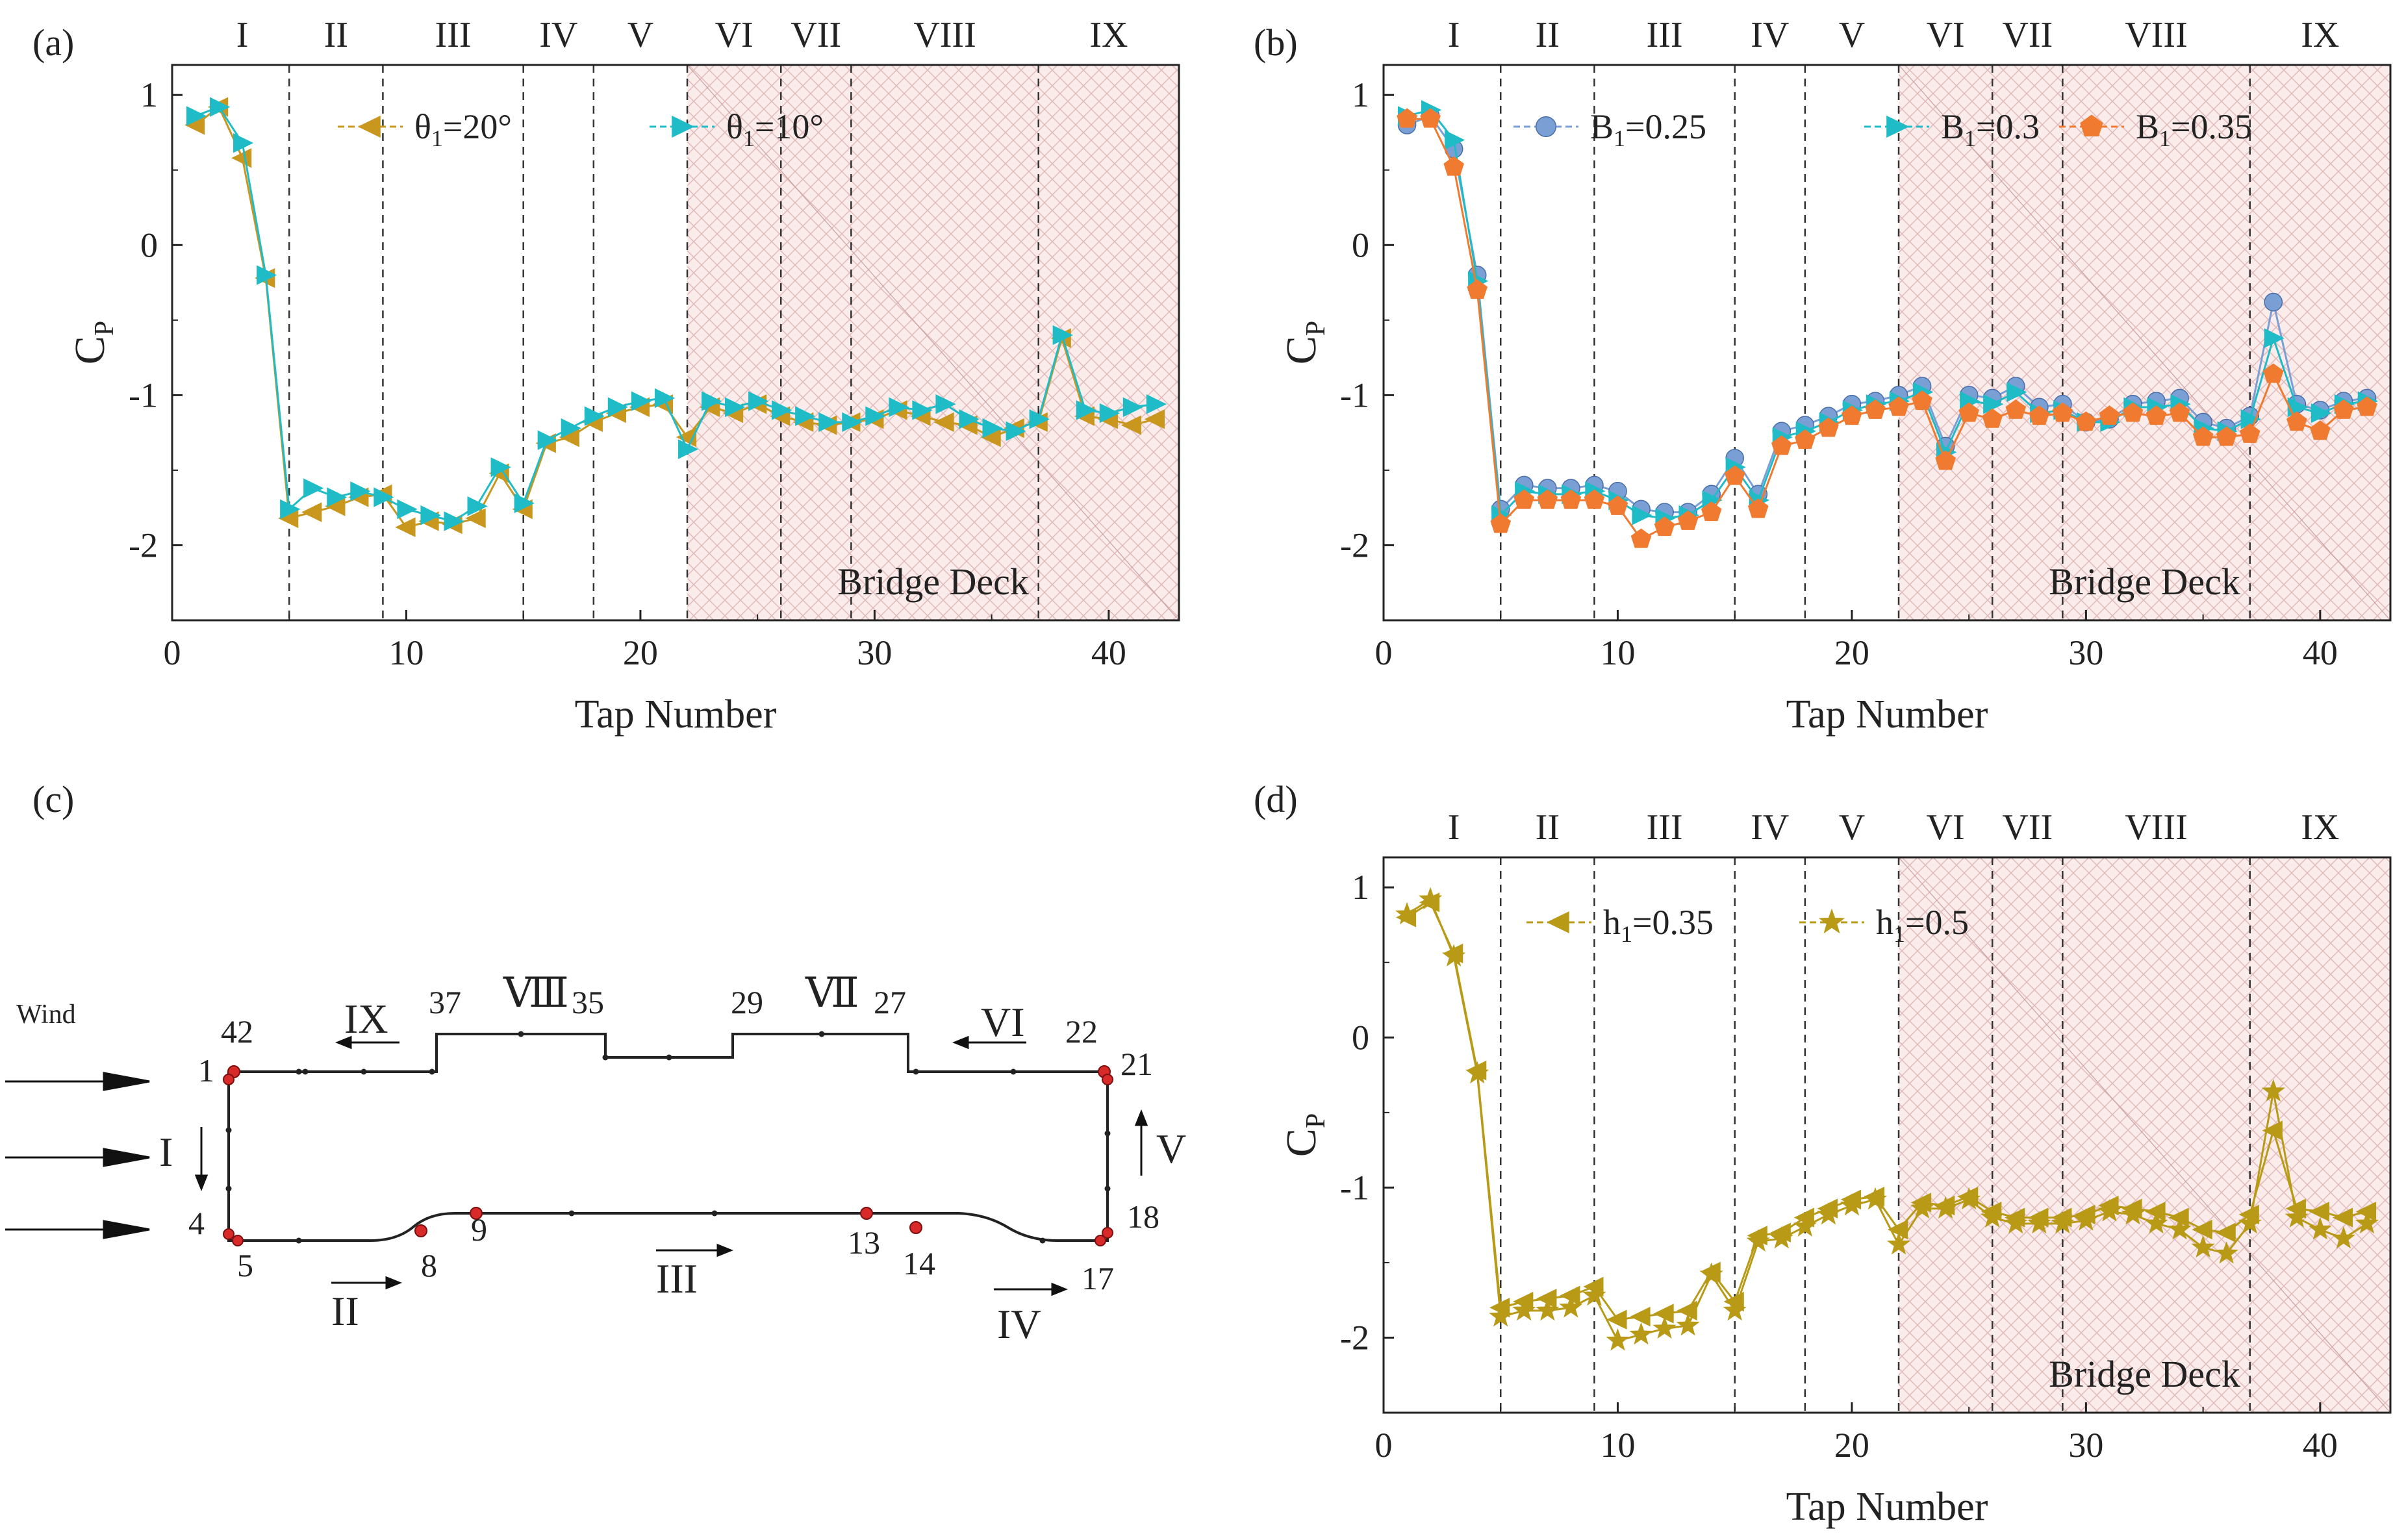 The height and width of the screenshot is (1540, 2393). Describe the element at coordinates (864, 1243) in the screenshot. I see `tap-label-13: 13` at that location.